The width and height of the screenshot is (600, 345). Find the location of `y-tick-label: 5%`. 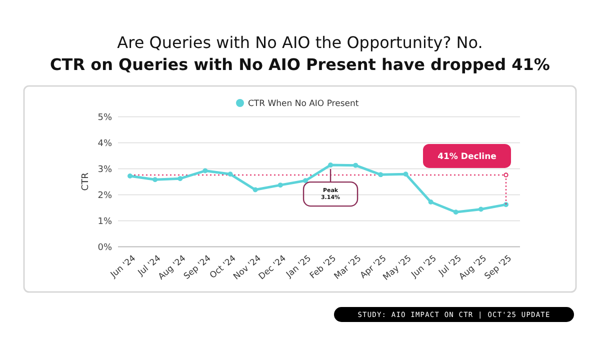

y-tick-label: 5% is located at coordinates (105, 117).